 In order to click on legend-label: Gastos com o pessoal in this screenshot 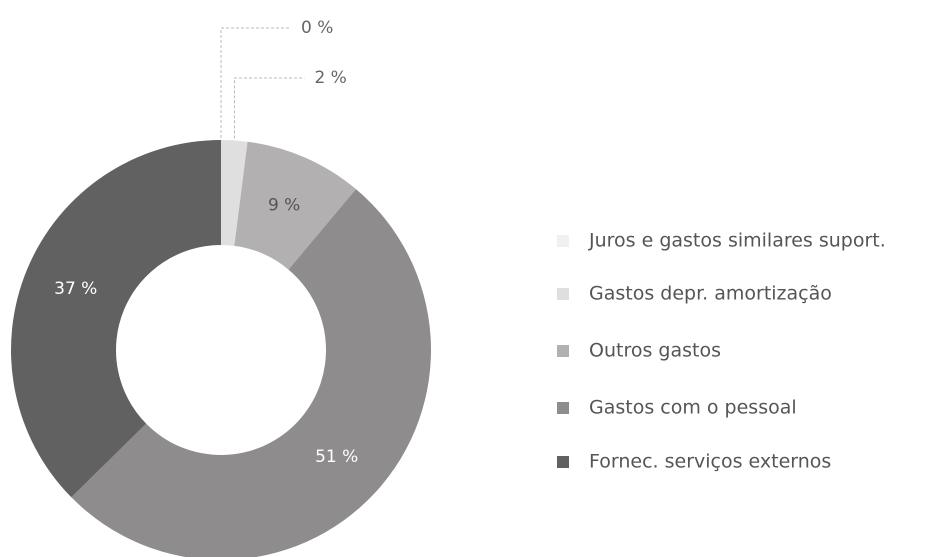, I will do `click(693, 408)`.